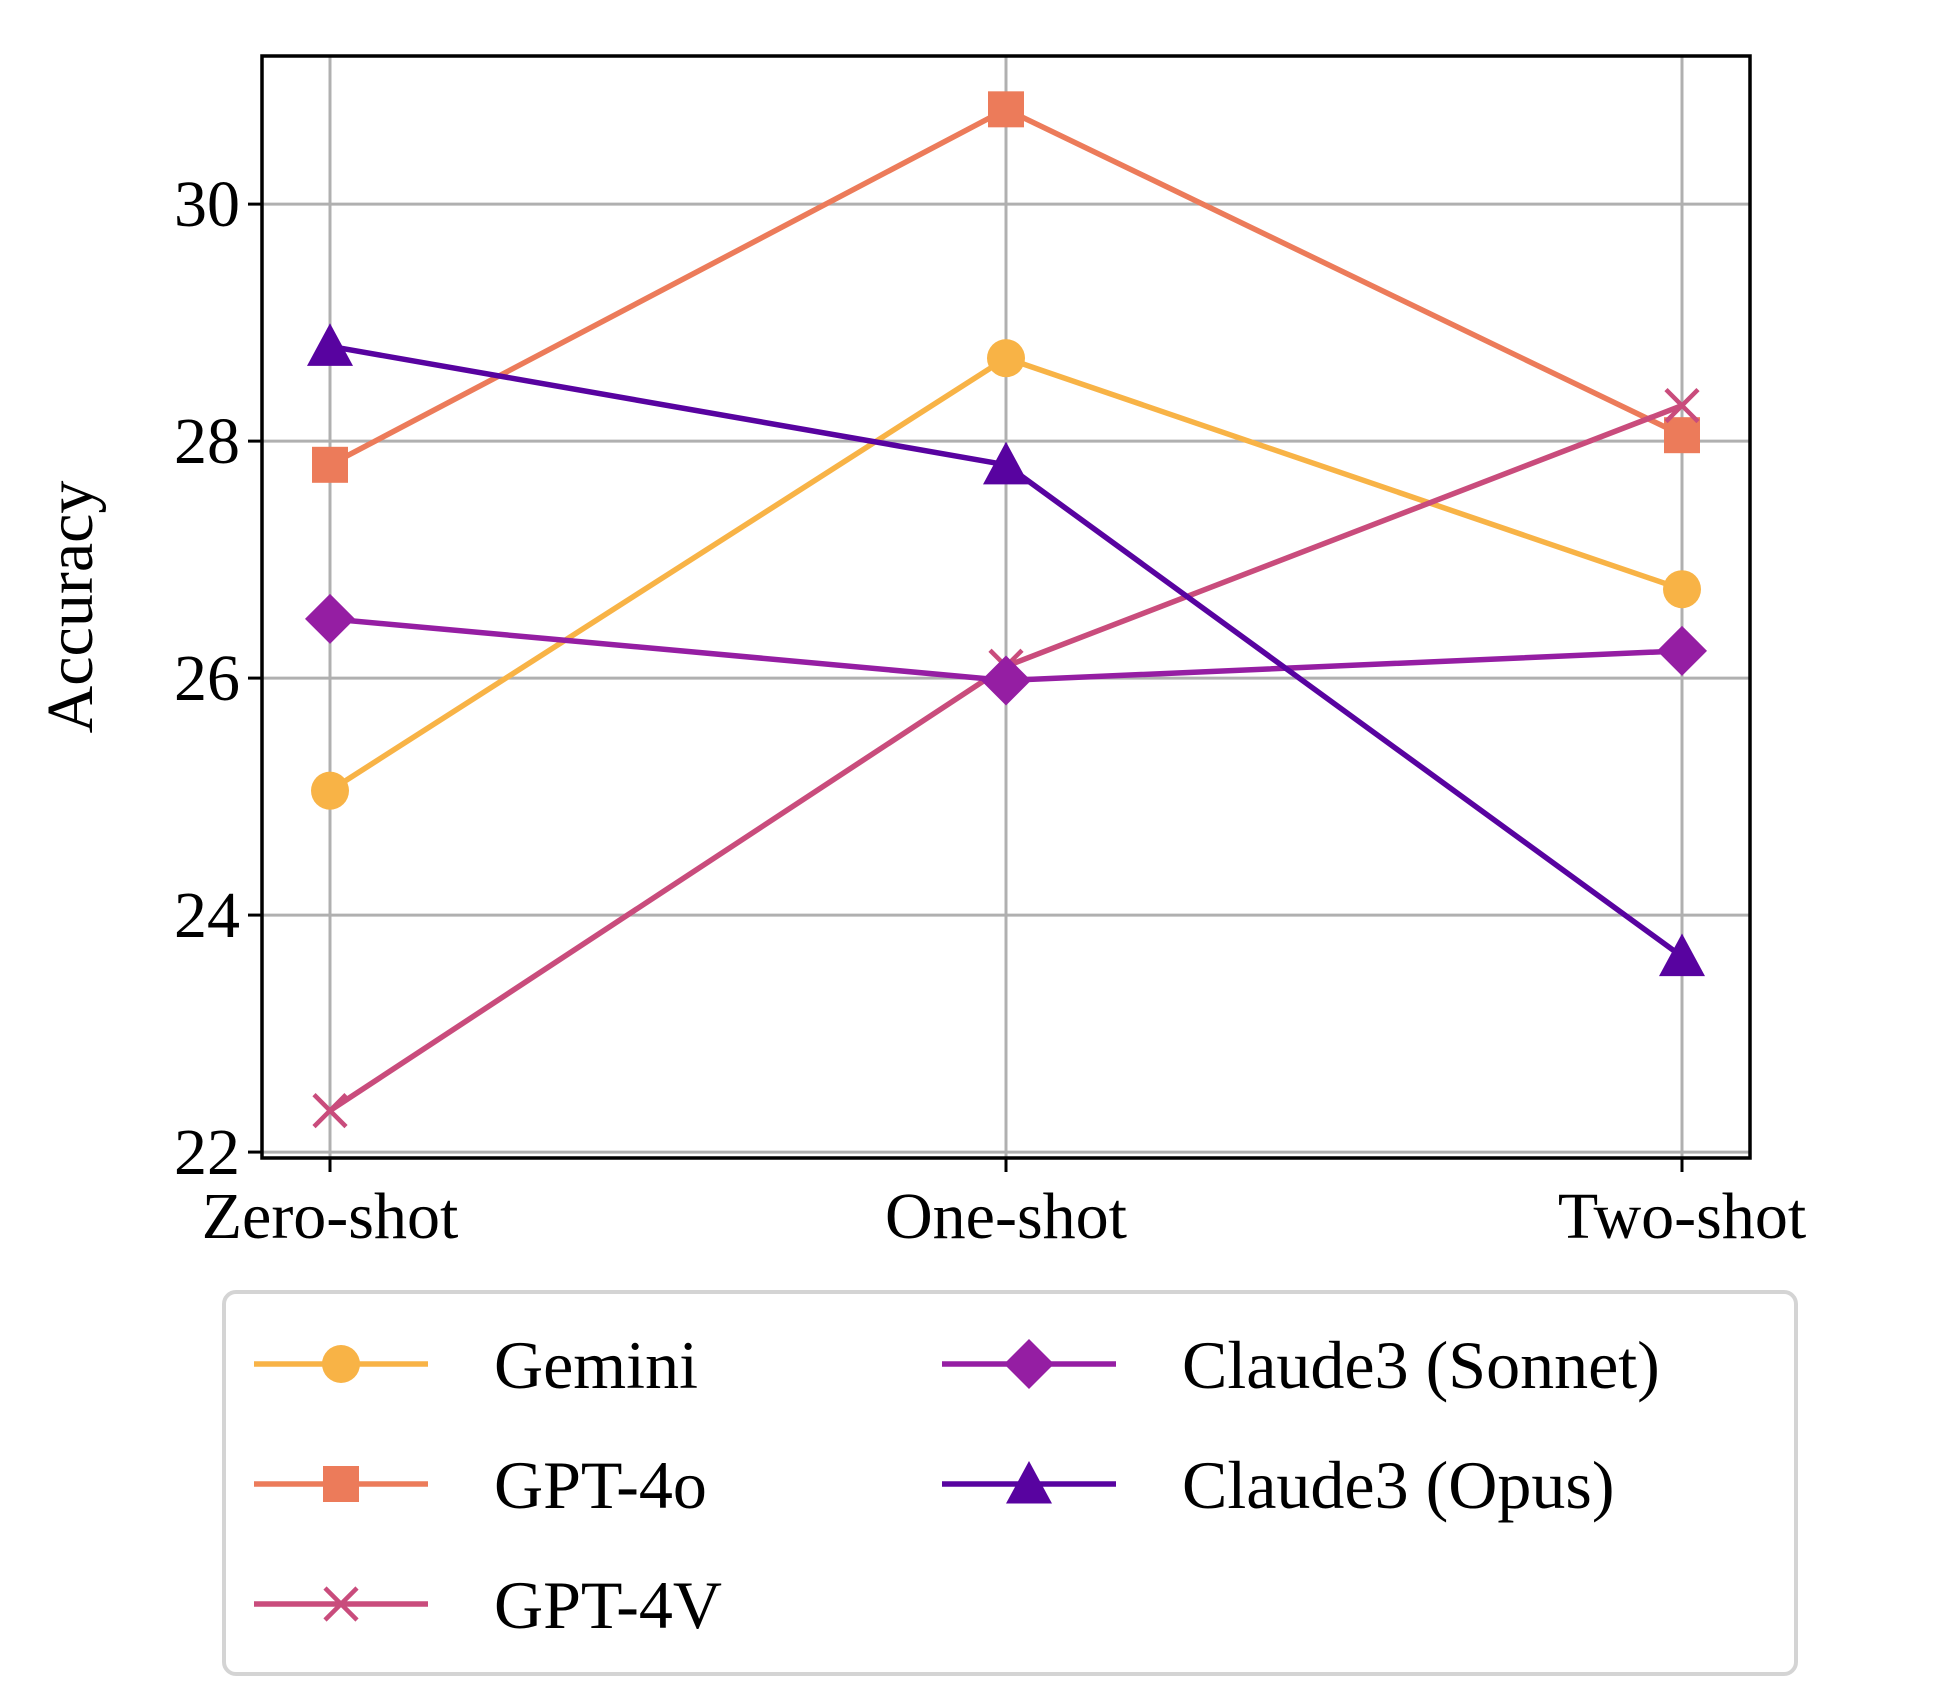 Image resolution: width=1960 pixels, height=1699 pixels. What do you see at coordinates (600, 1485) in the screenshot?
I see `legend-label: GPT-4o` at bounding box center [600, 1485].